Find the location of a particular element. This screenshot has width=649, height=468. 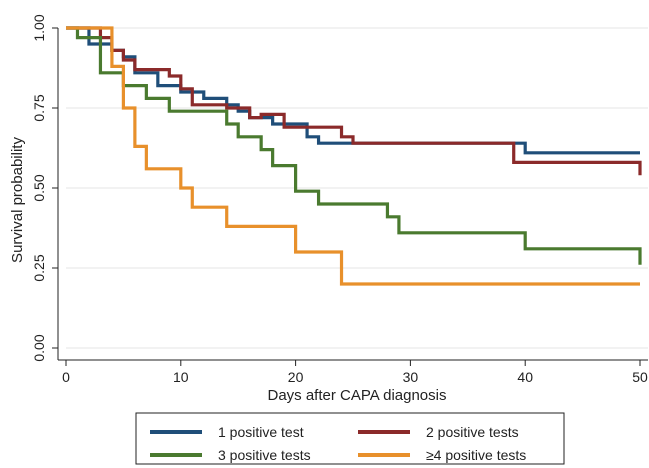

legend-label-2: 2 positive tests is located at coordinates (472, 432).